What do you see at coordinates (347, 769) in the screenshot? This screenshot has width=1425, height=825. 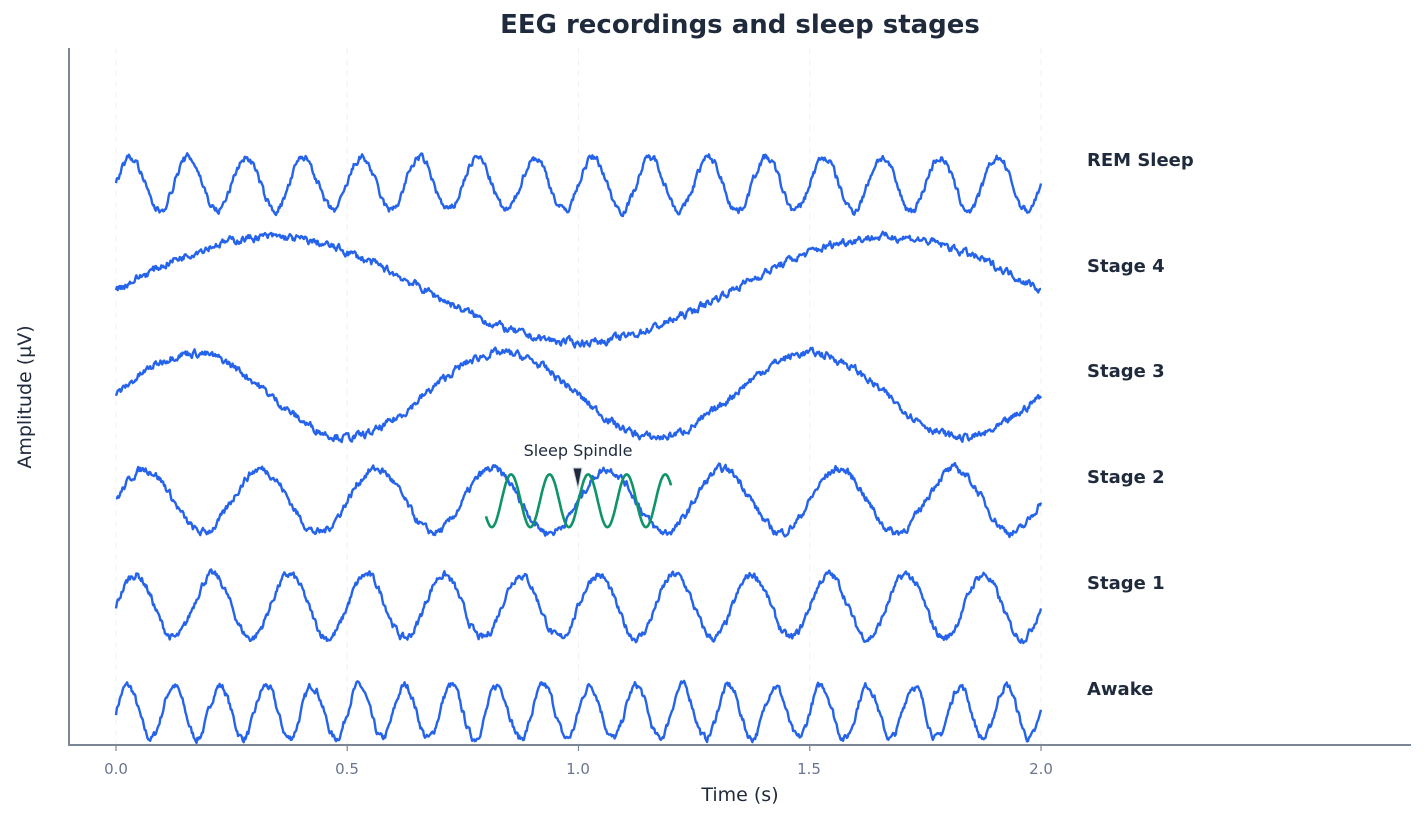 I see `x-tick-label: 0.5` at bounding box center [347, 769].